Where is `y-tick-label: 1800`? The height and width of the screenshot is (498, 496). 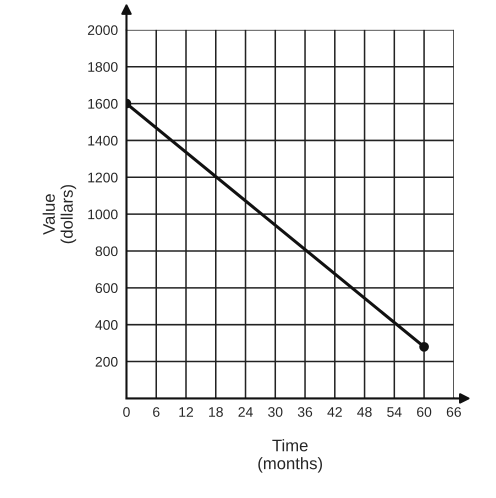
y-tick-label: 1800 is located at coordinates (103, 67).